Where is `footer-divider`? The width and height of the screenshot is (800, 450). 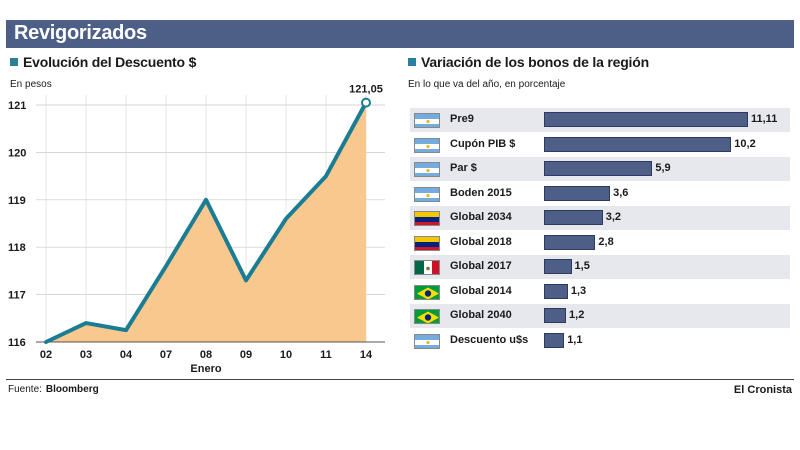 footer-divider is located at coordinates (400, 379).